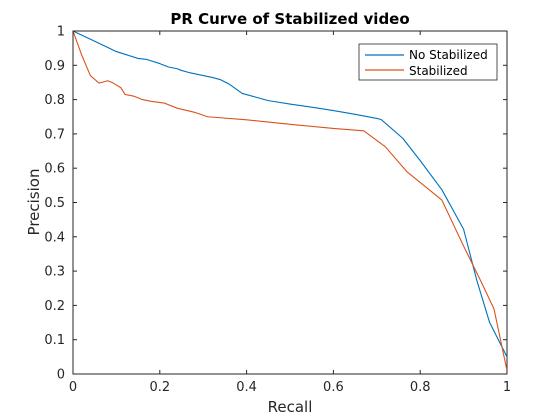  I want to click on y-tick-label: 0, so click(61, 375).